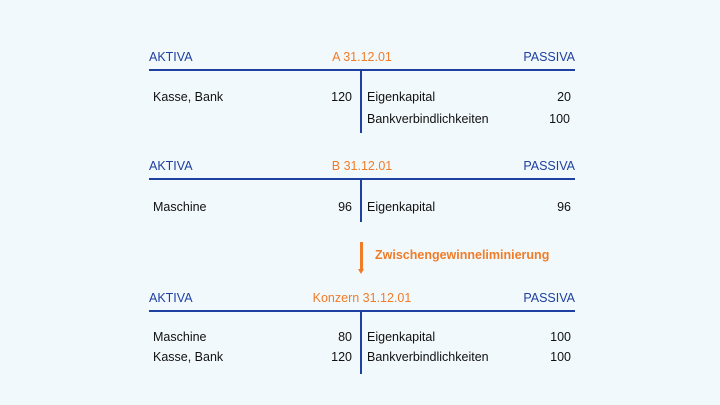  What do you see at coordinates (564, 207) in the screenshot?
I see `passiva-value: 96` at bounding box center [564, 207].